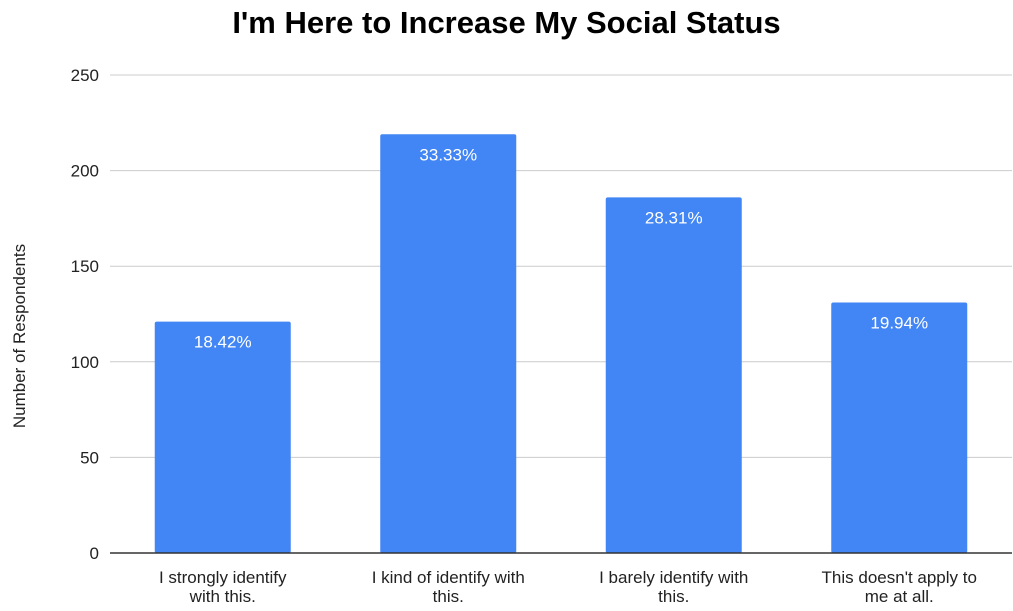  I want to click on x-tick-label: I barely identify with, so click(673, 577).